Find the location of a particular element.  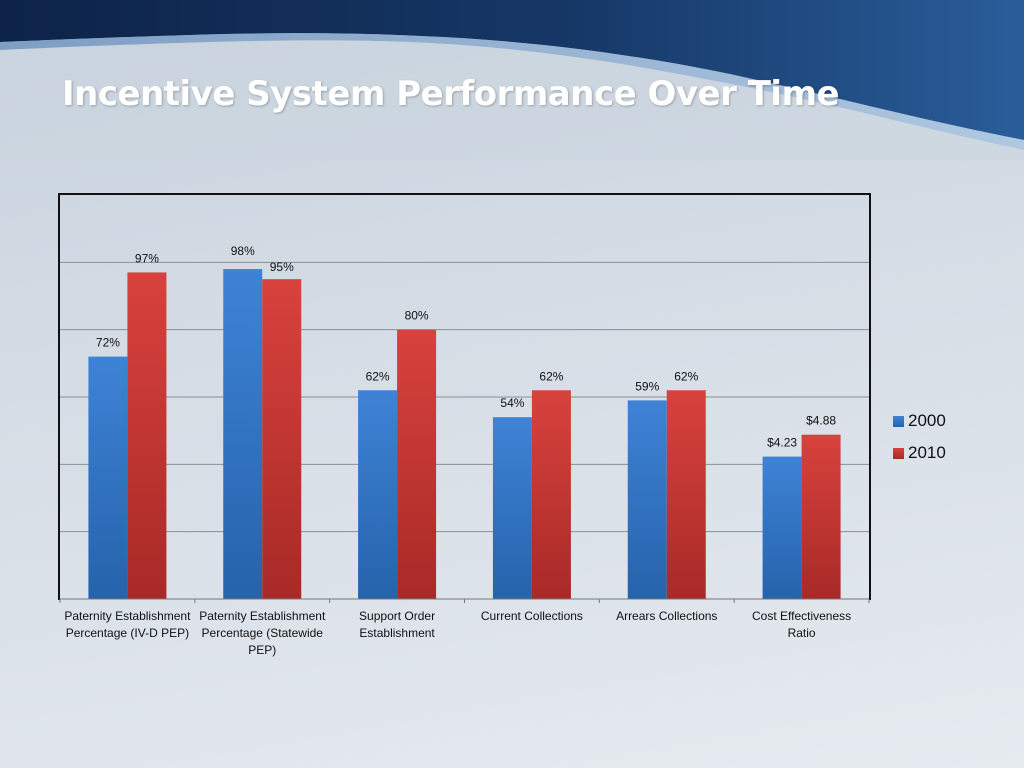

legend-item-2010: 2010 is located at coordinates (919, 453).